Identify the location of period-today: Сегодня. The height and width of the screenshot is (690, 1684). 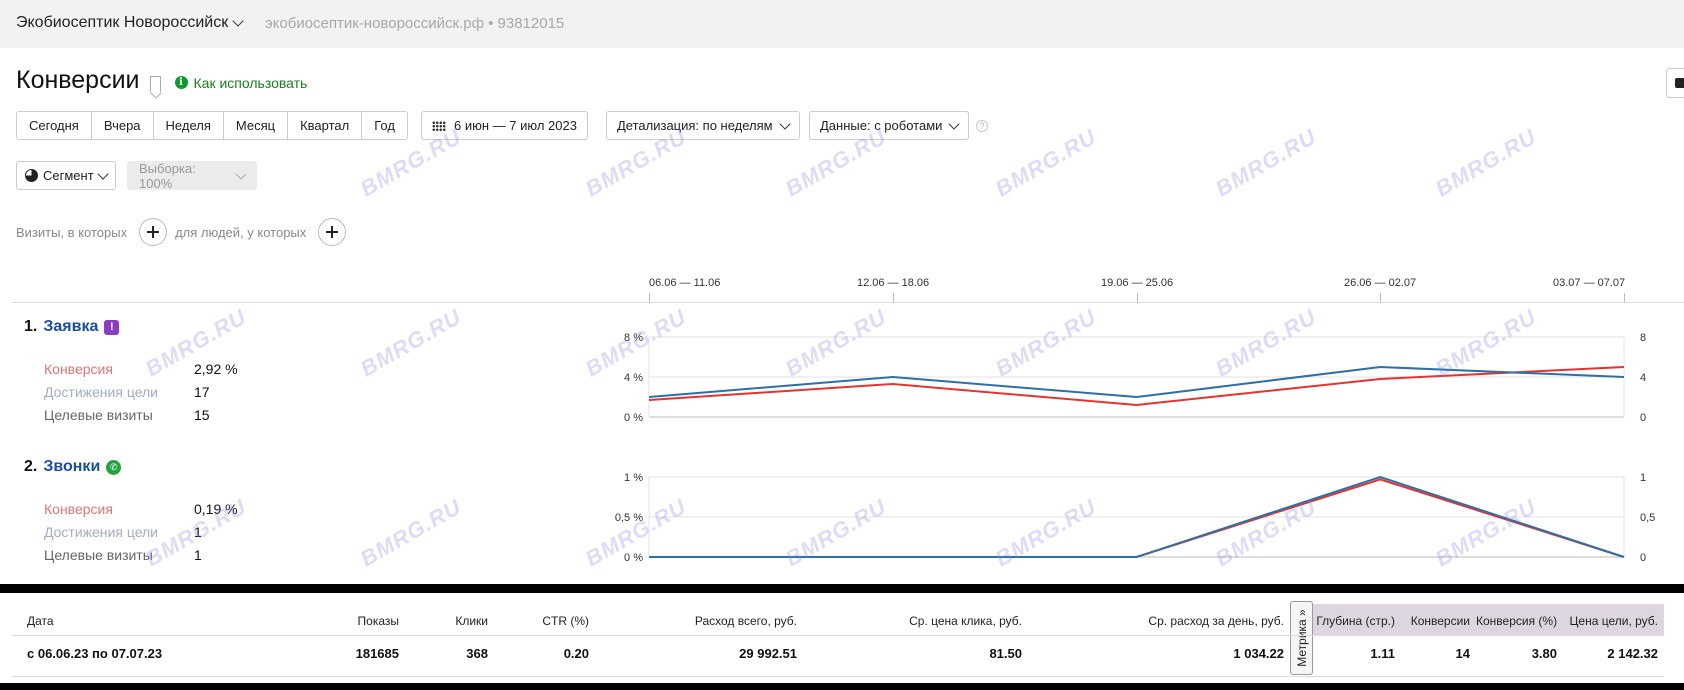
(54, 125).